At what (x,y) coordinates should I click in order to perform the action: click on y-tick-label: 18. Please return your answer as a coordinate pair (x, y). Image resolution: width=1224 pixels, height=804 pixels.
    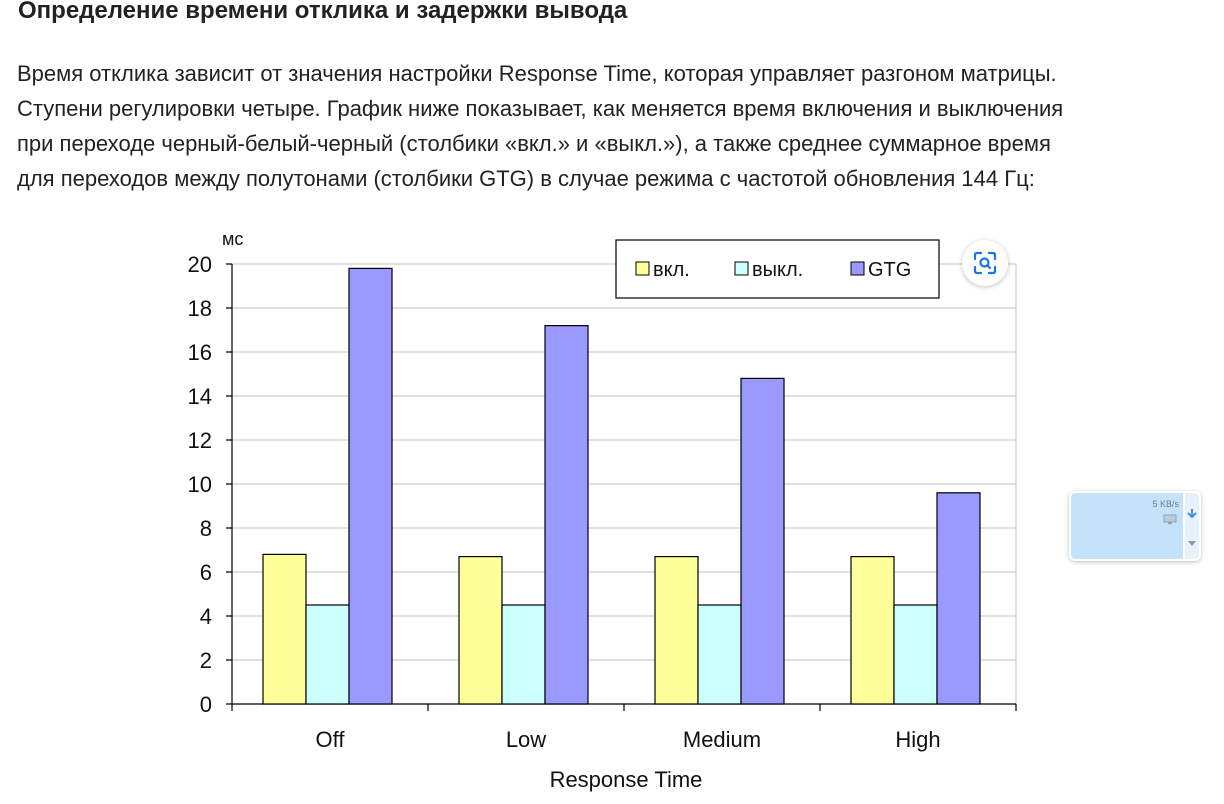
    Looking at the image, I should click on (200, 308).